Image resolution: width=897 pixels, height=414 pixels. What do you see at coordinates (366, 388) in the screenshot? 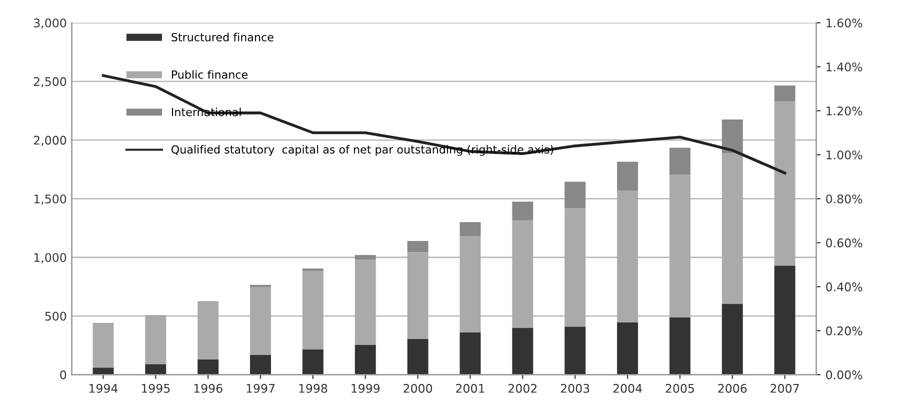
I see `x-tick-label: 1999` at bounding box center [366, 388].